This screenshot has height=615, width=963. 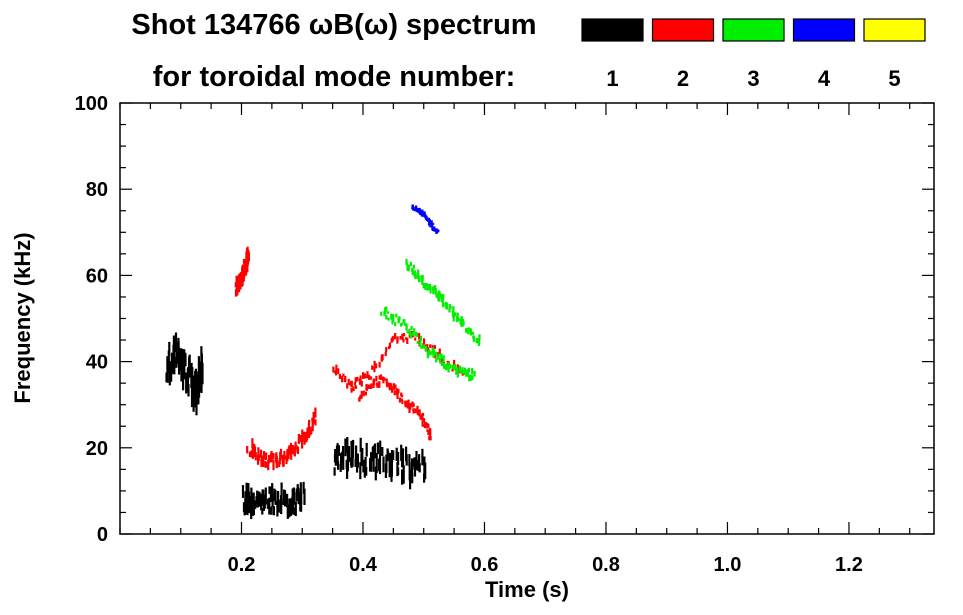 I want to click on chart-subtitle: for toroidal mode number:, so click(x=334, y=77).